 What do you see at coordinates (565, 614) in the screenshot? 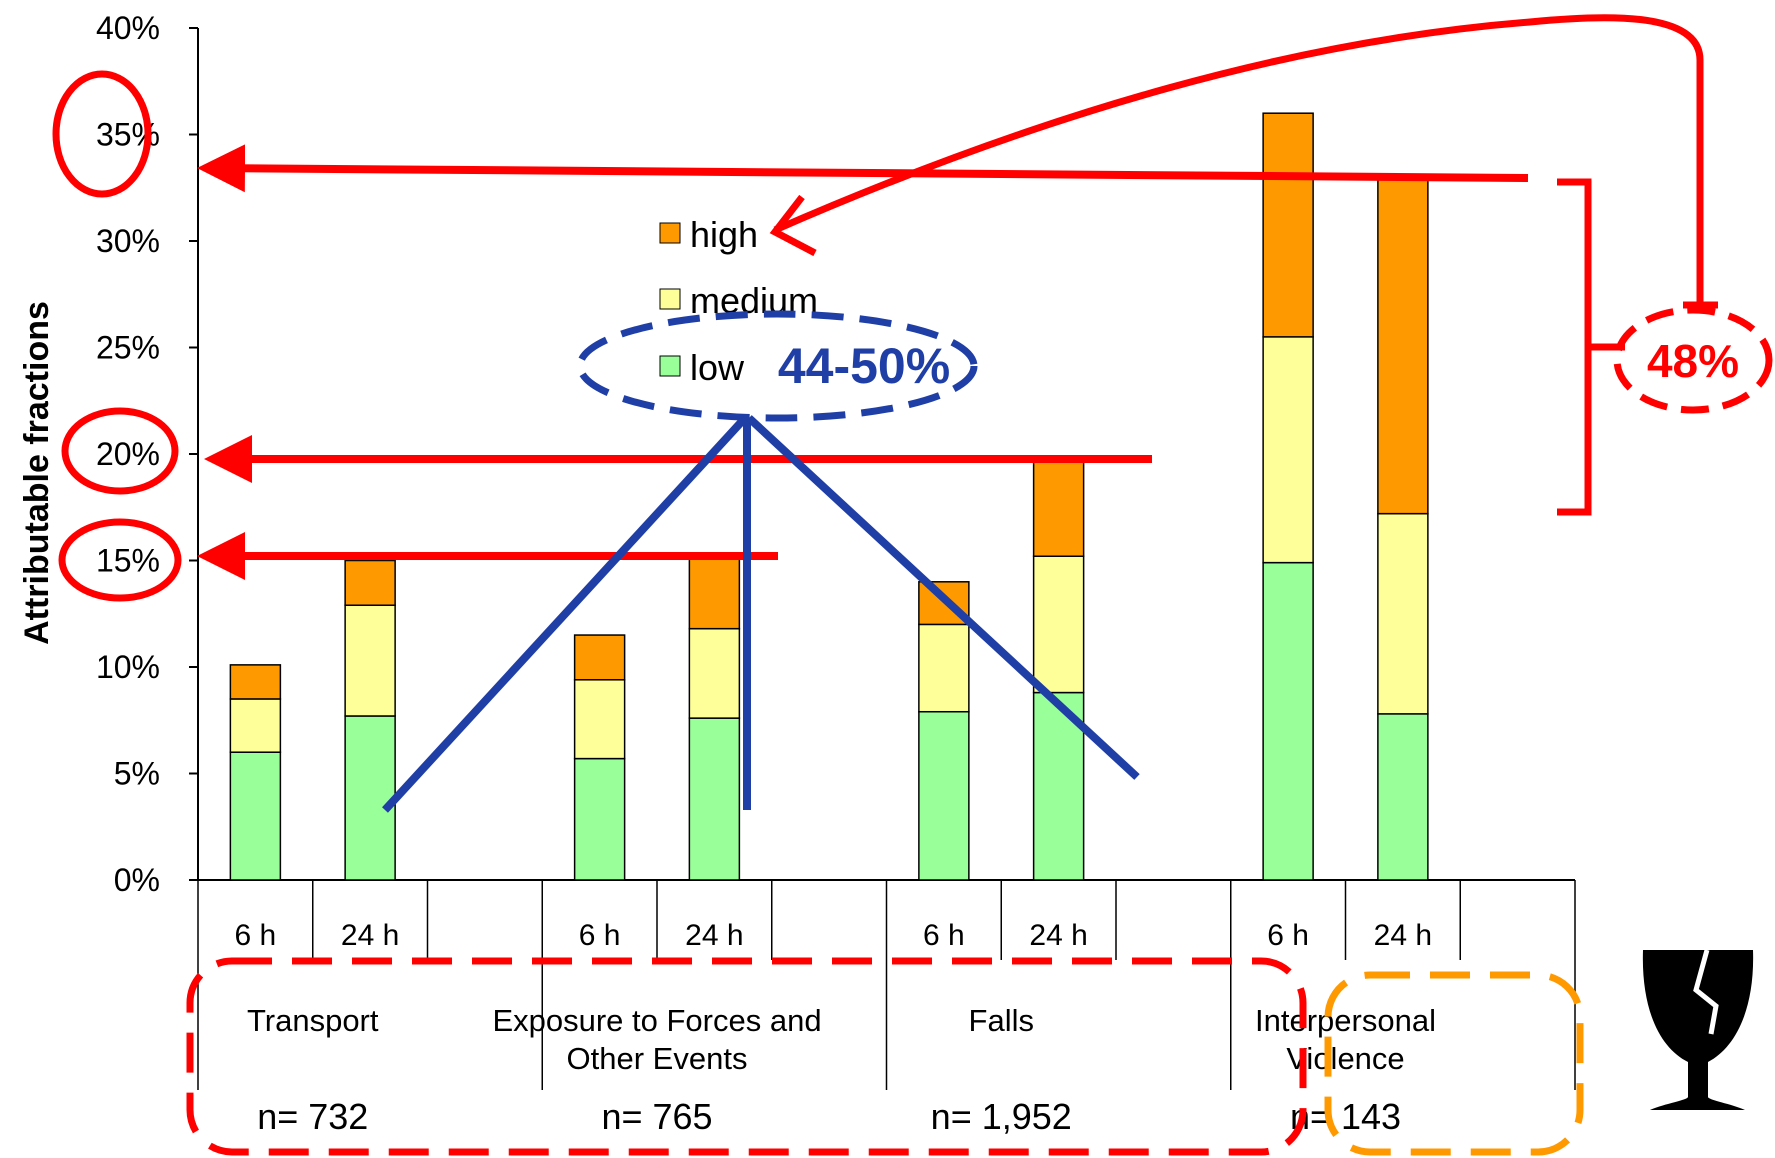
I see `blue-line-transport` at bounding box center [565, 614].